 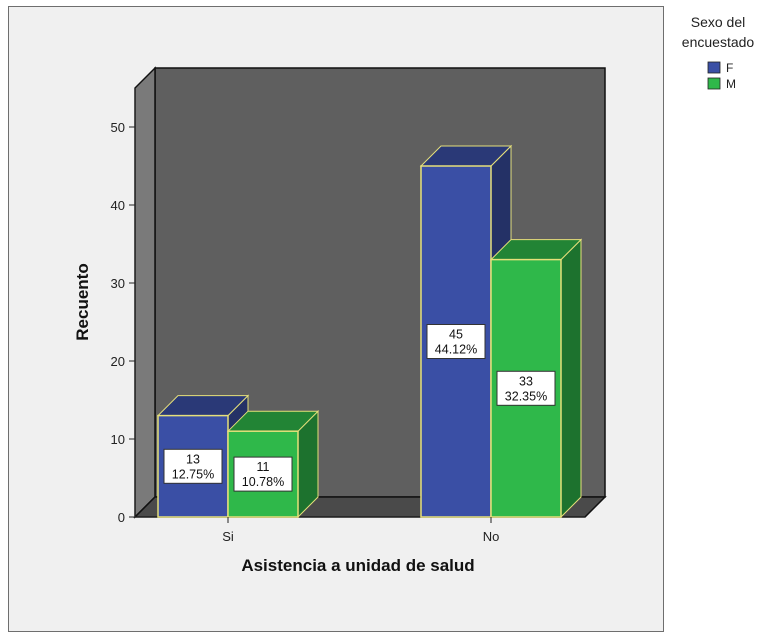 I want to click on x-tick-label: Si, so click(x=228, y=536).